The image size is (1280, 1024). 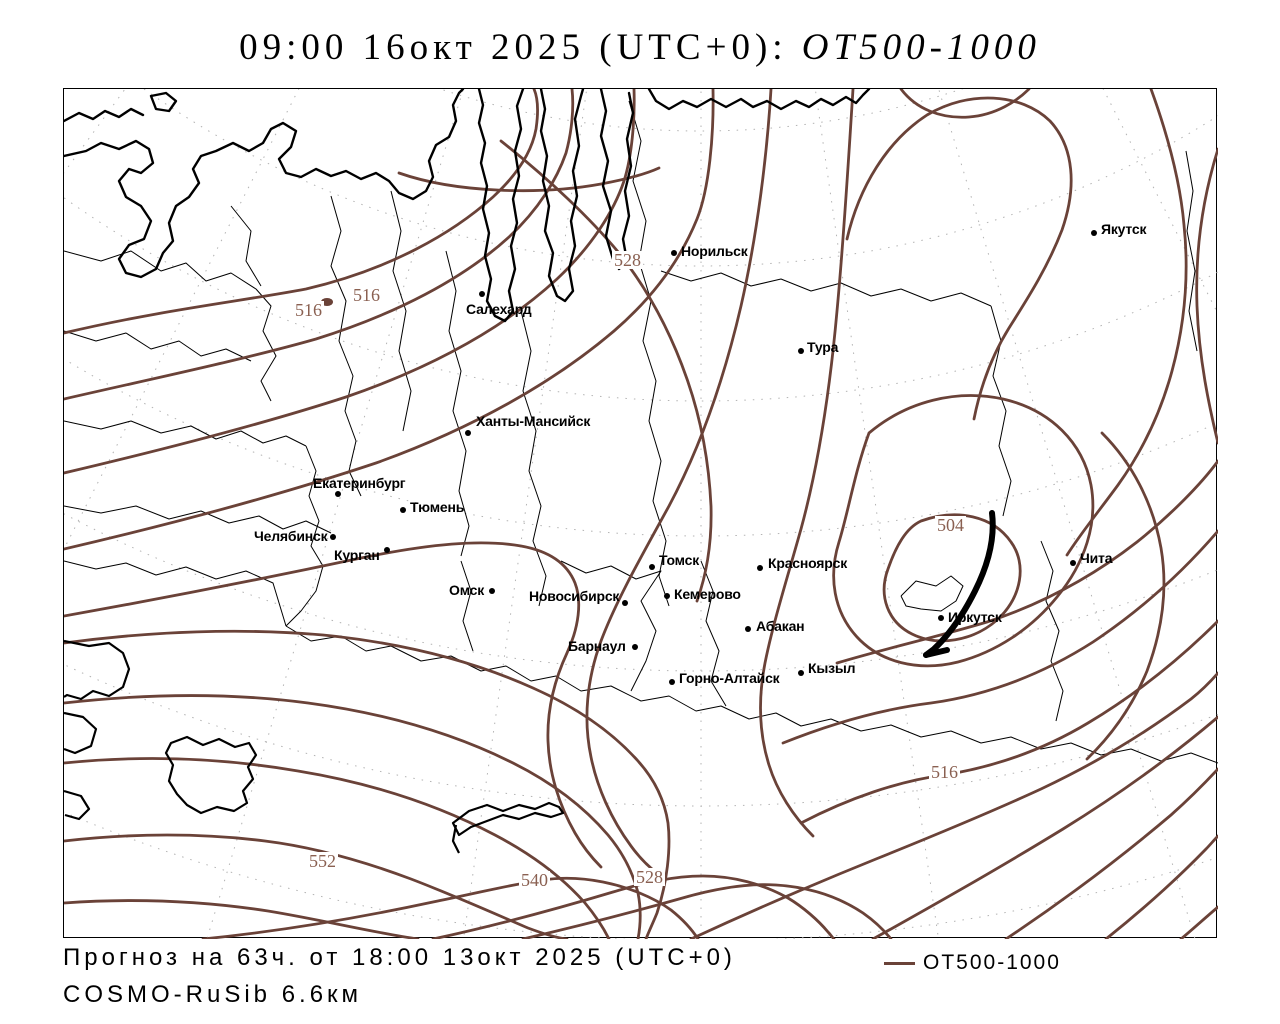 What do you see at coordinates (213, 994) in the screenshot?
I see `footer-model-line: COSMO-RuSib 6.6км` at bounding box center [213, 994].